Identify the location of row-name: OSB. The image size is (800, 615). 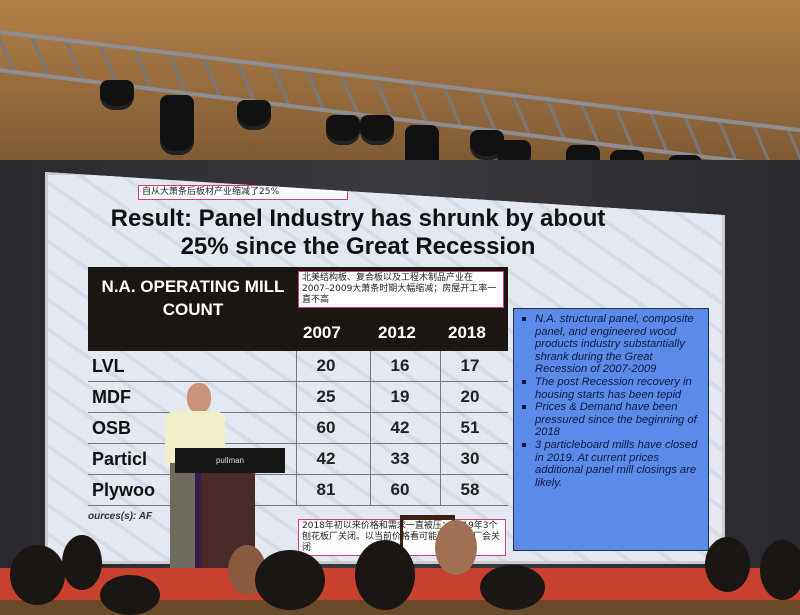
(112, 428).